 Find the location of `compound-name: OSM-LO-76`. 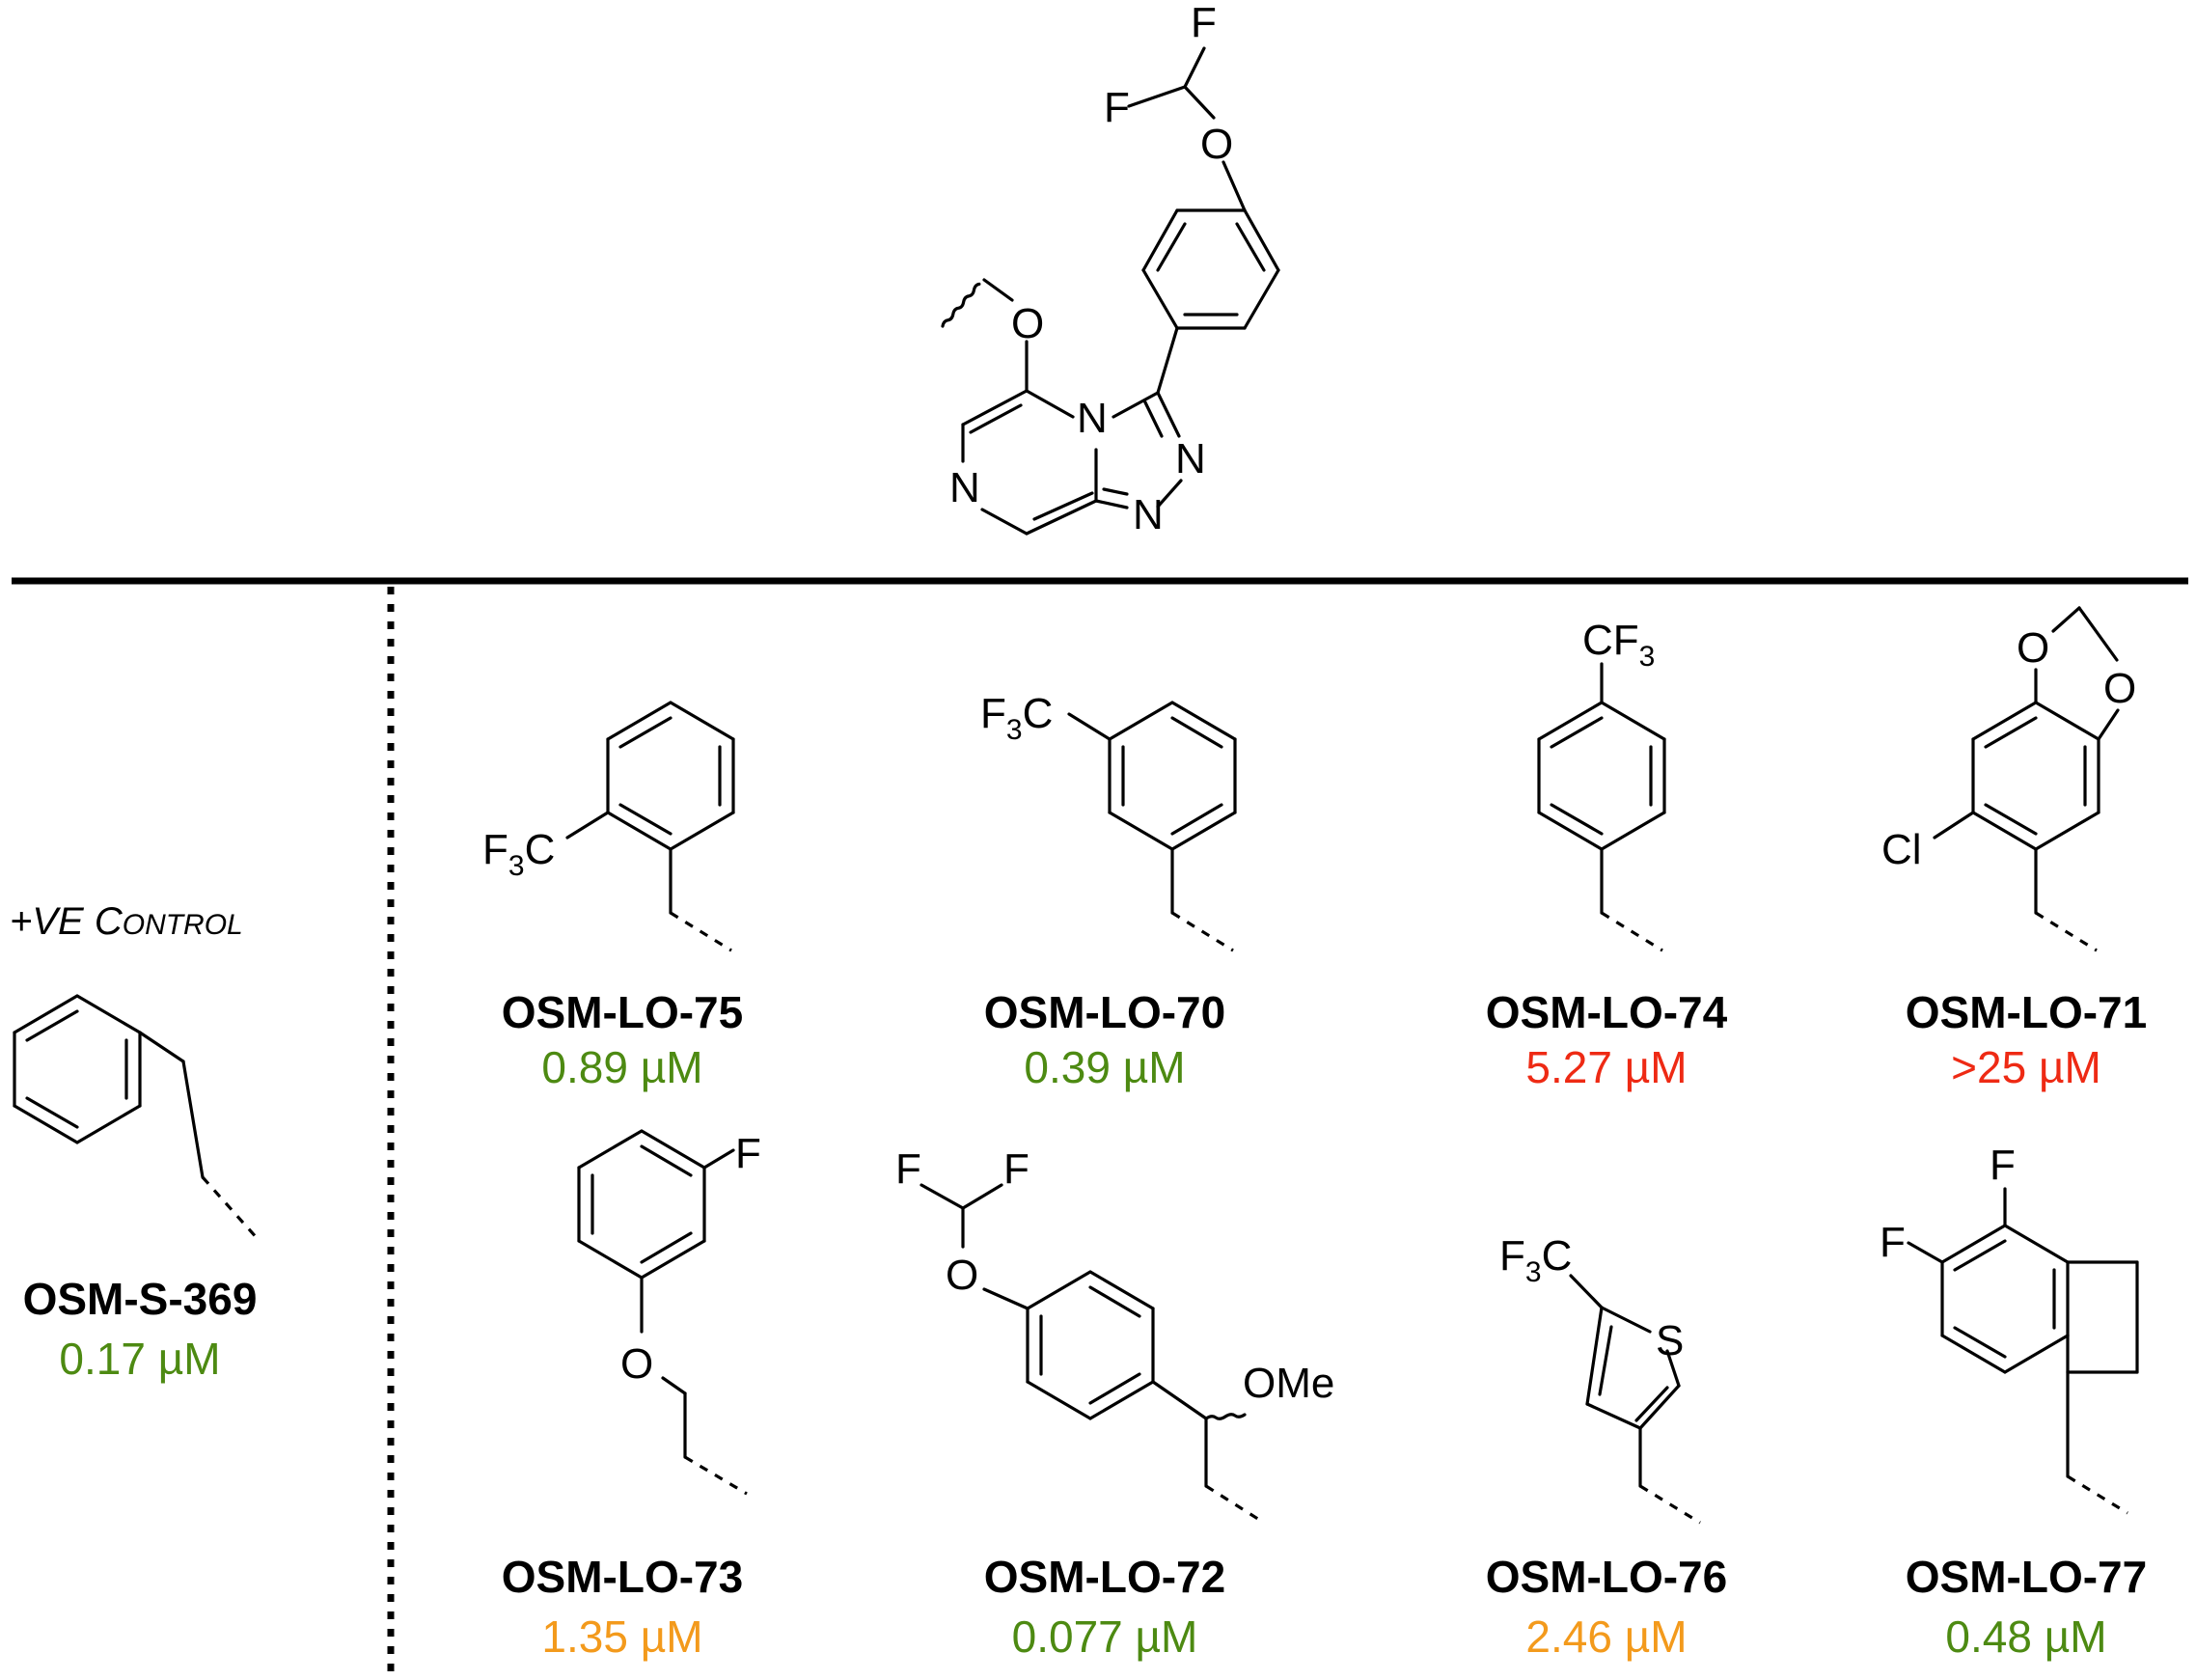

compound-name: OSM-LO-76 is located at coordinates (1606, 1577).